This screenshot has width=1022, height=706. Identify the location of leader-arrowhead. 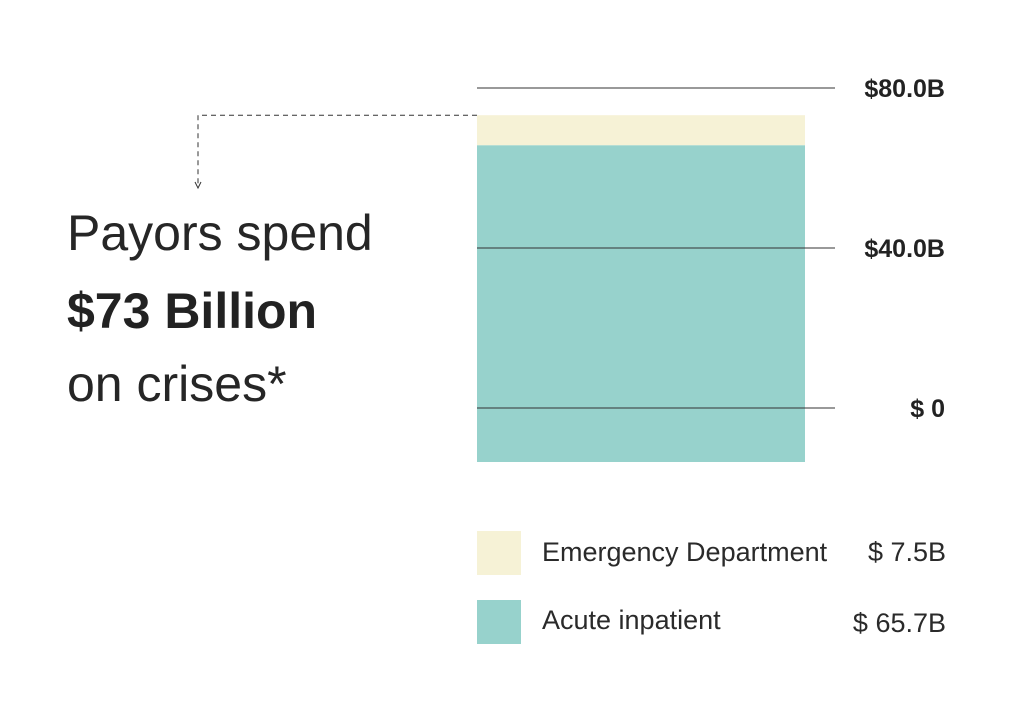
(198, 185).